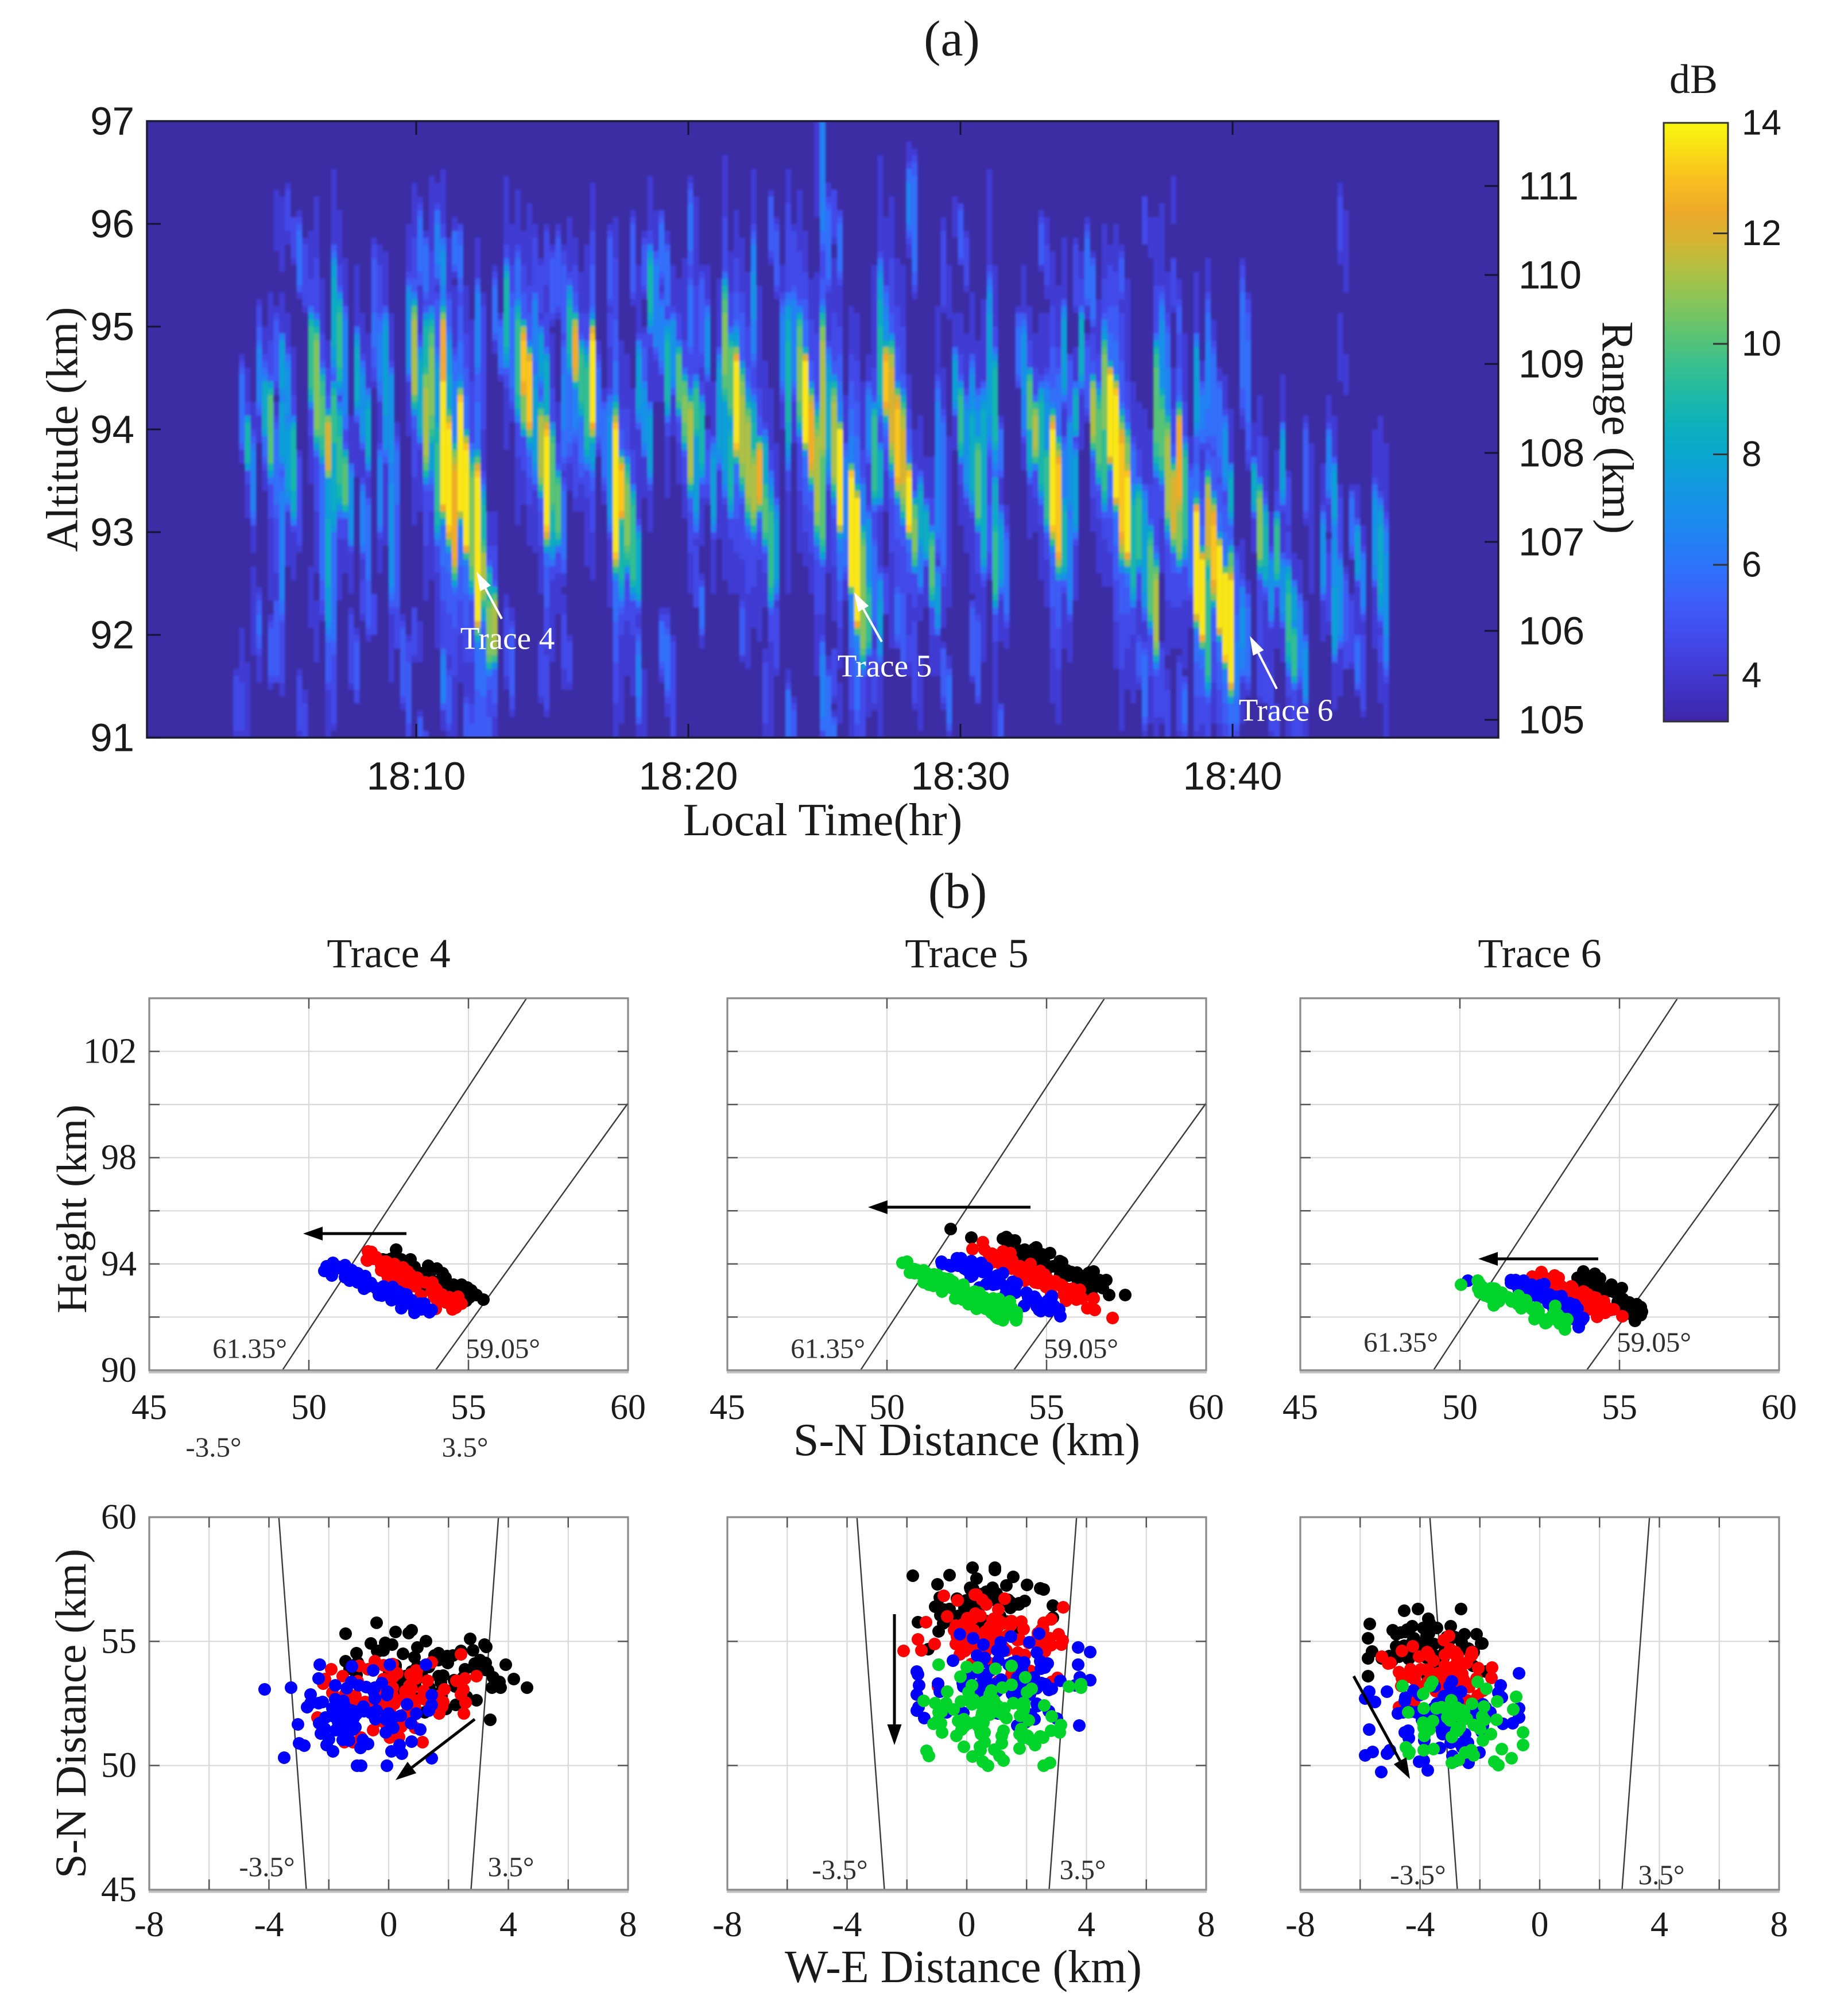 This screenshot has width=1821, height=2016. What do you see at coordinates (112, 327) in the screenshot?
I see `svg-text: 95` at bounding box center [112, 327].